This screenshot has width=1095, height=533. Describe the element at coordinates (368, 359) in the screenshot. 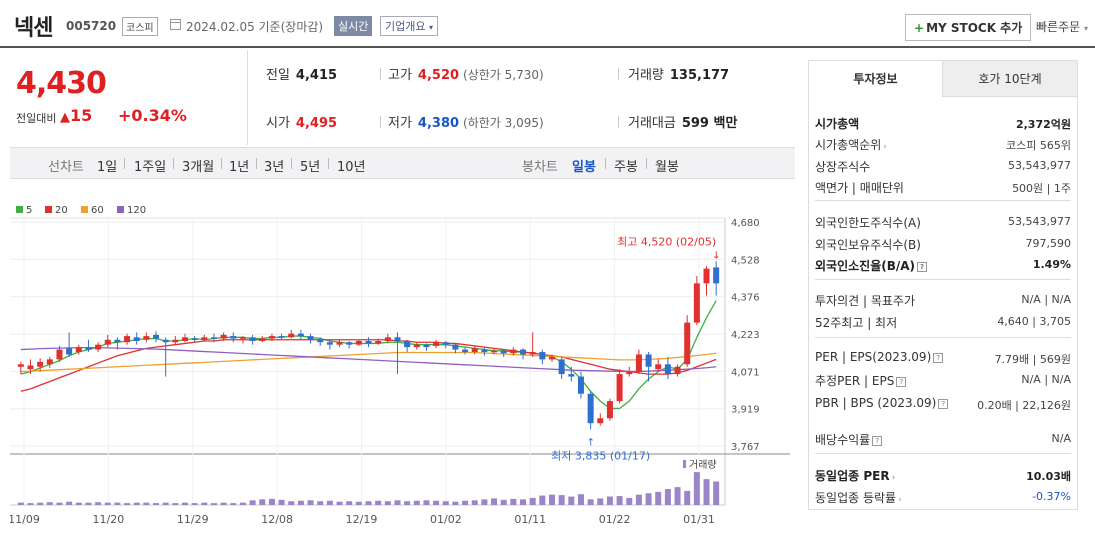

I see `ma-120-line` at that location.